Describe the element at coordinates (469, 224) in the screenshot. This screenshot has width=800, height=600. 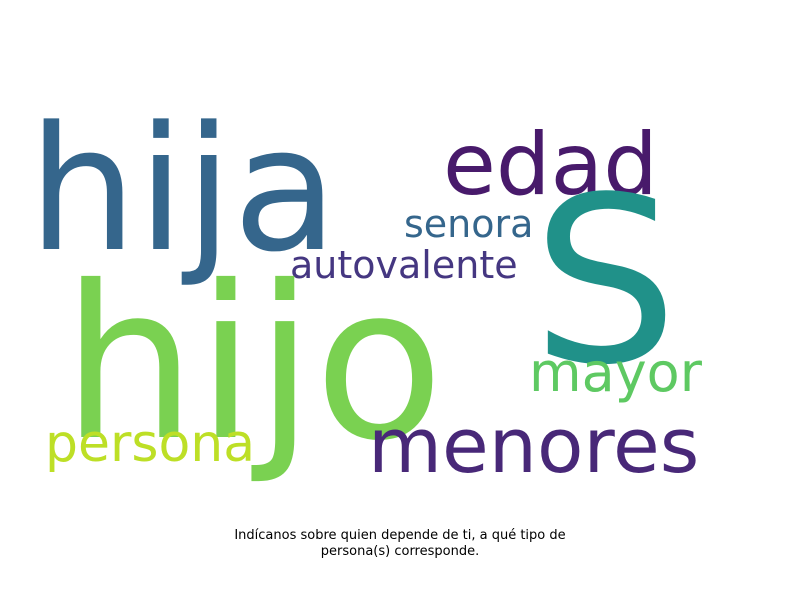
I see `word-senora: senora` at that location.